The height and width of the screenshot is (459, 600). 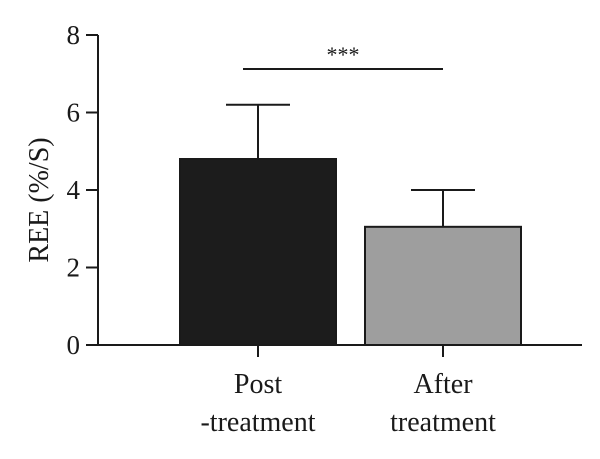 I want to click on y-tick-label: 4, so click(x=74, y=190).